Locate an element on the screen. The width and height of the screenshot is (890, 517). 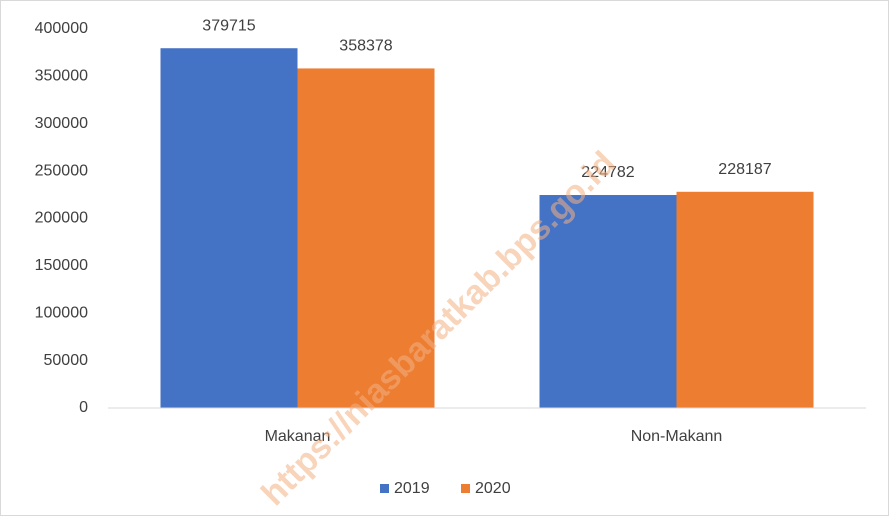
y-tick-label: 300000 is located at coordinates (61, 123).